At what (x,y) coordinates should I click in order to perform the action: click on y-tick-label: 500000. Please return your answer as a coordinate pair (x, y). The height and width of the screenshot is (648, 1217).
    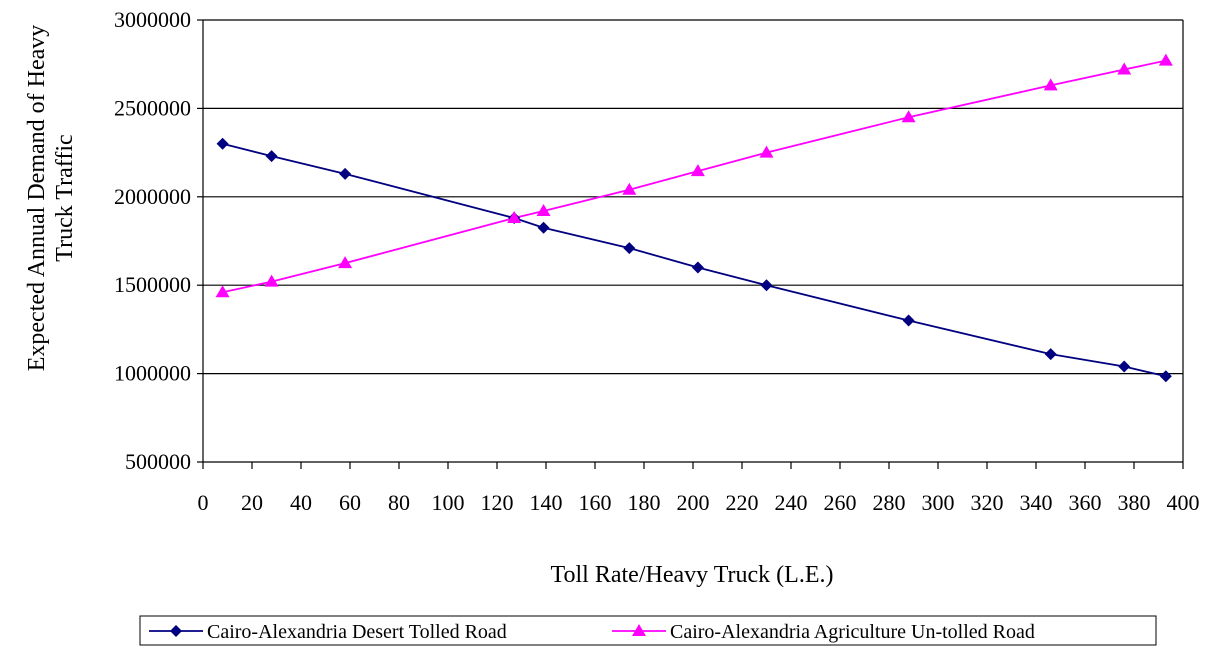
    Looking at the image, I should click on (158, 461).